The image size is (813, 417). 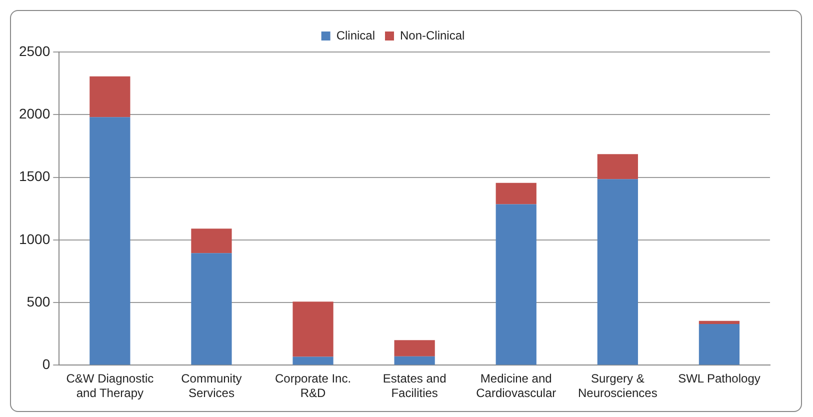 I want to click on legend-label: Non-Clinical, so click(x=432, y=35).